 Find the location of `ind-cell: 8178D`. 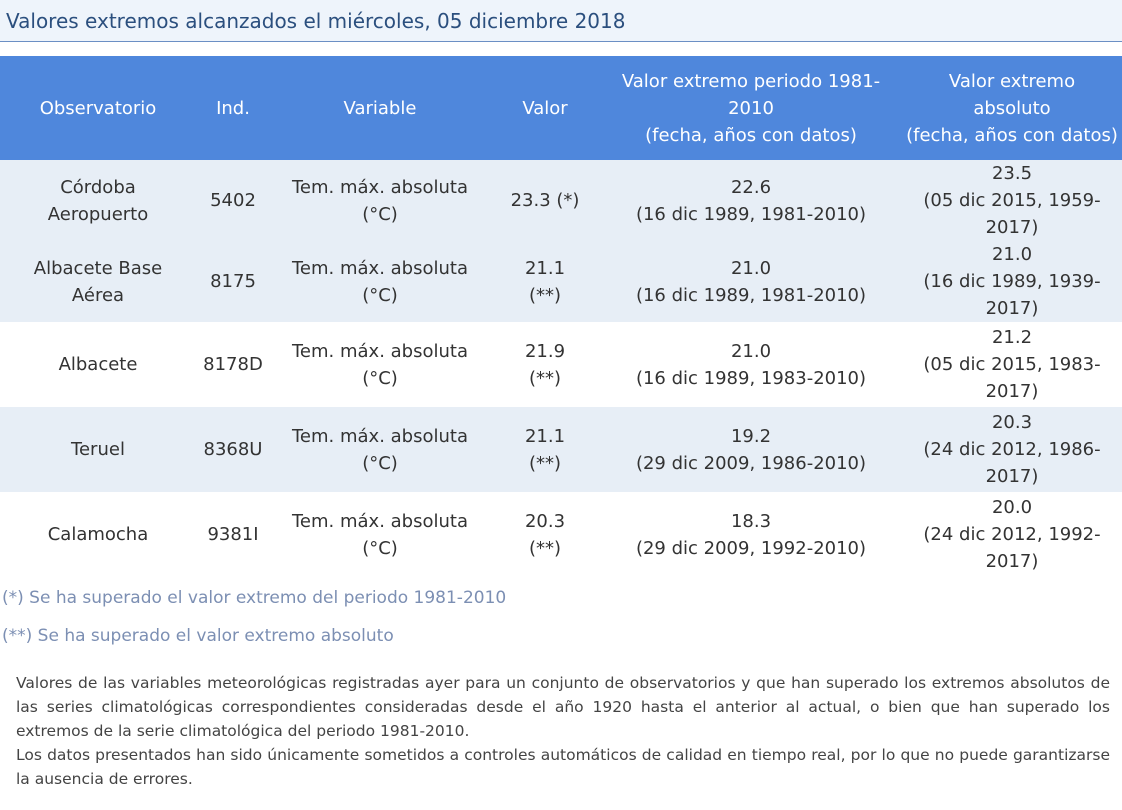

ind-cell: 8178D is located at coordinates (233, 364).